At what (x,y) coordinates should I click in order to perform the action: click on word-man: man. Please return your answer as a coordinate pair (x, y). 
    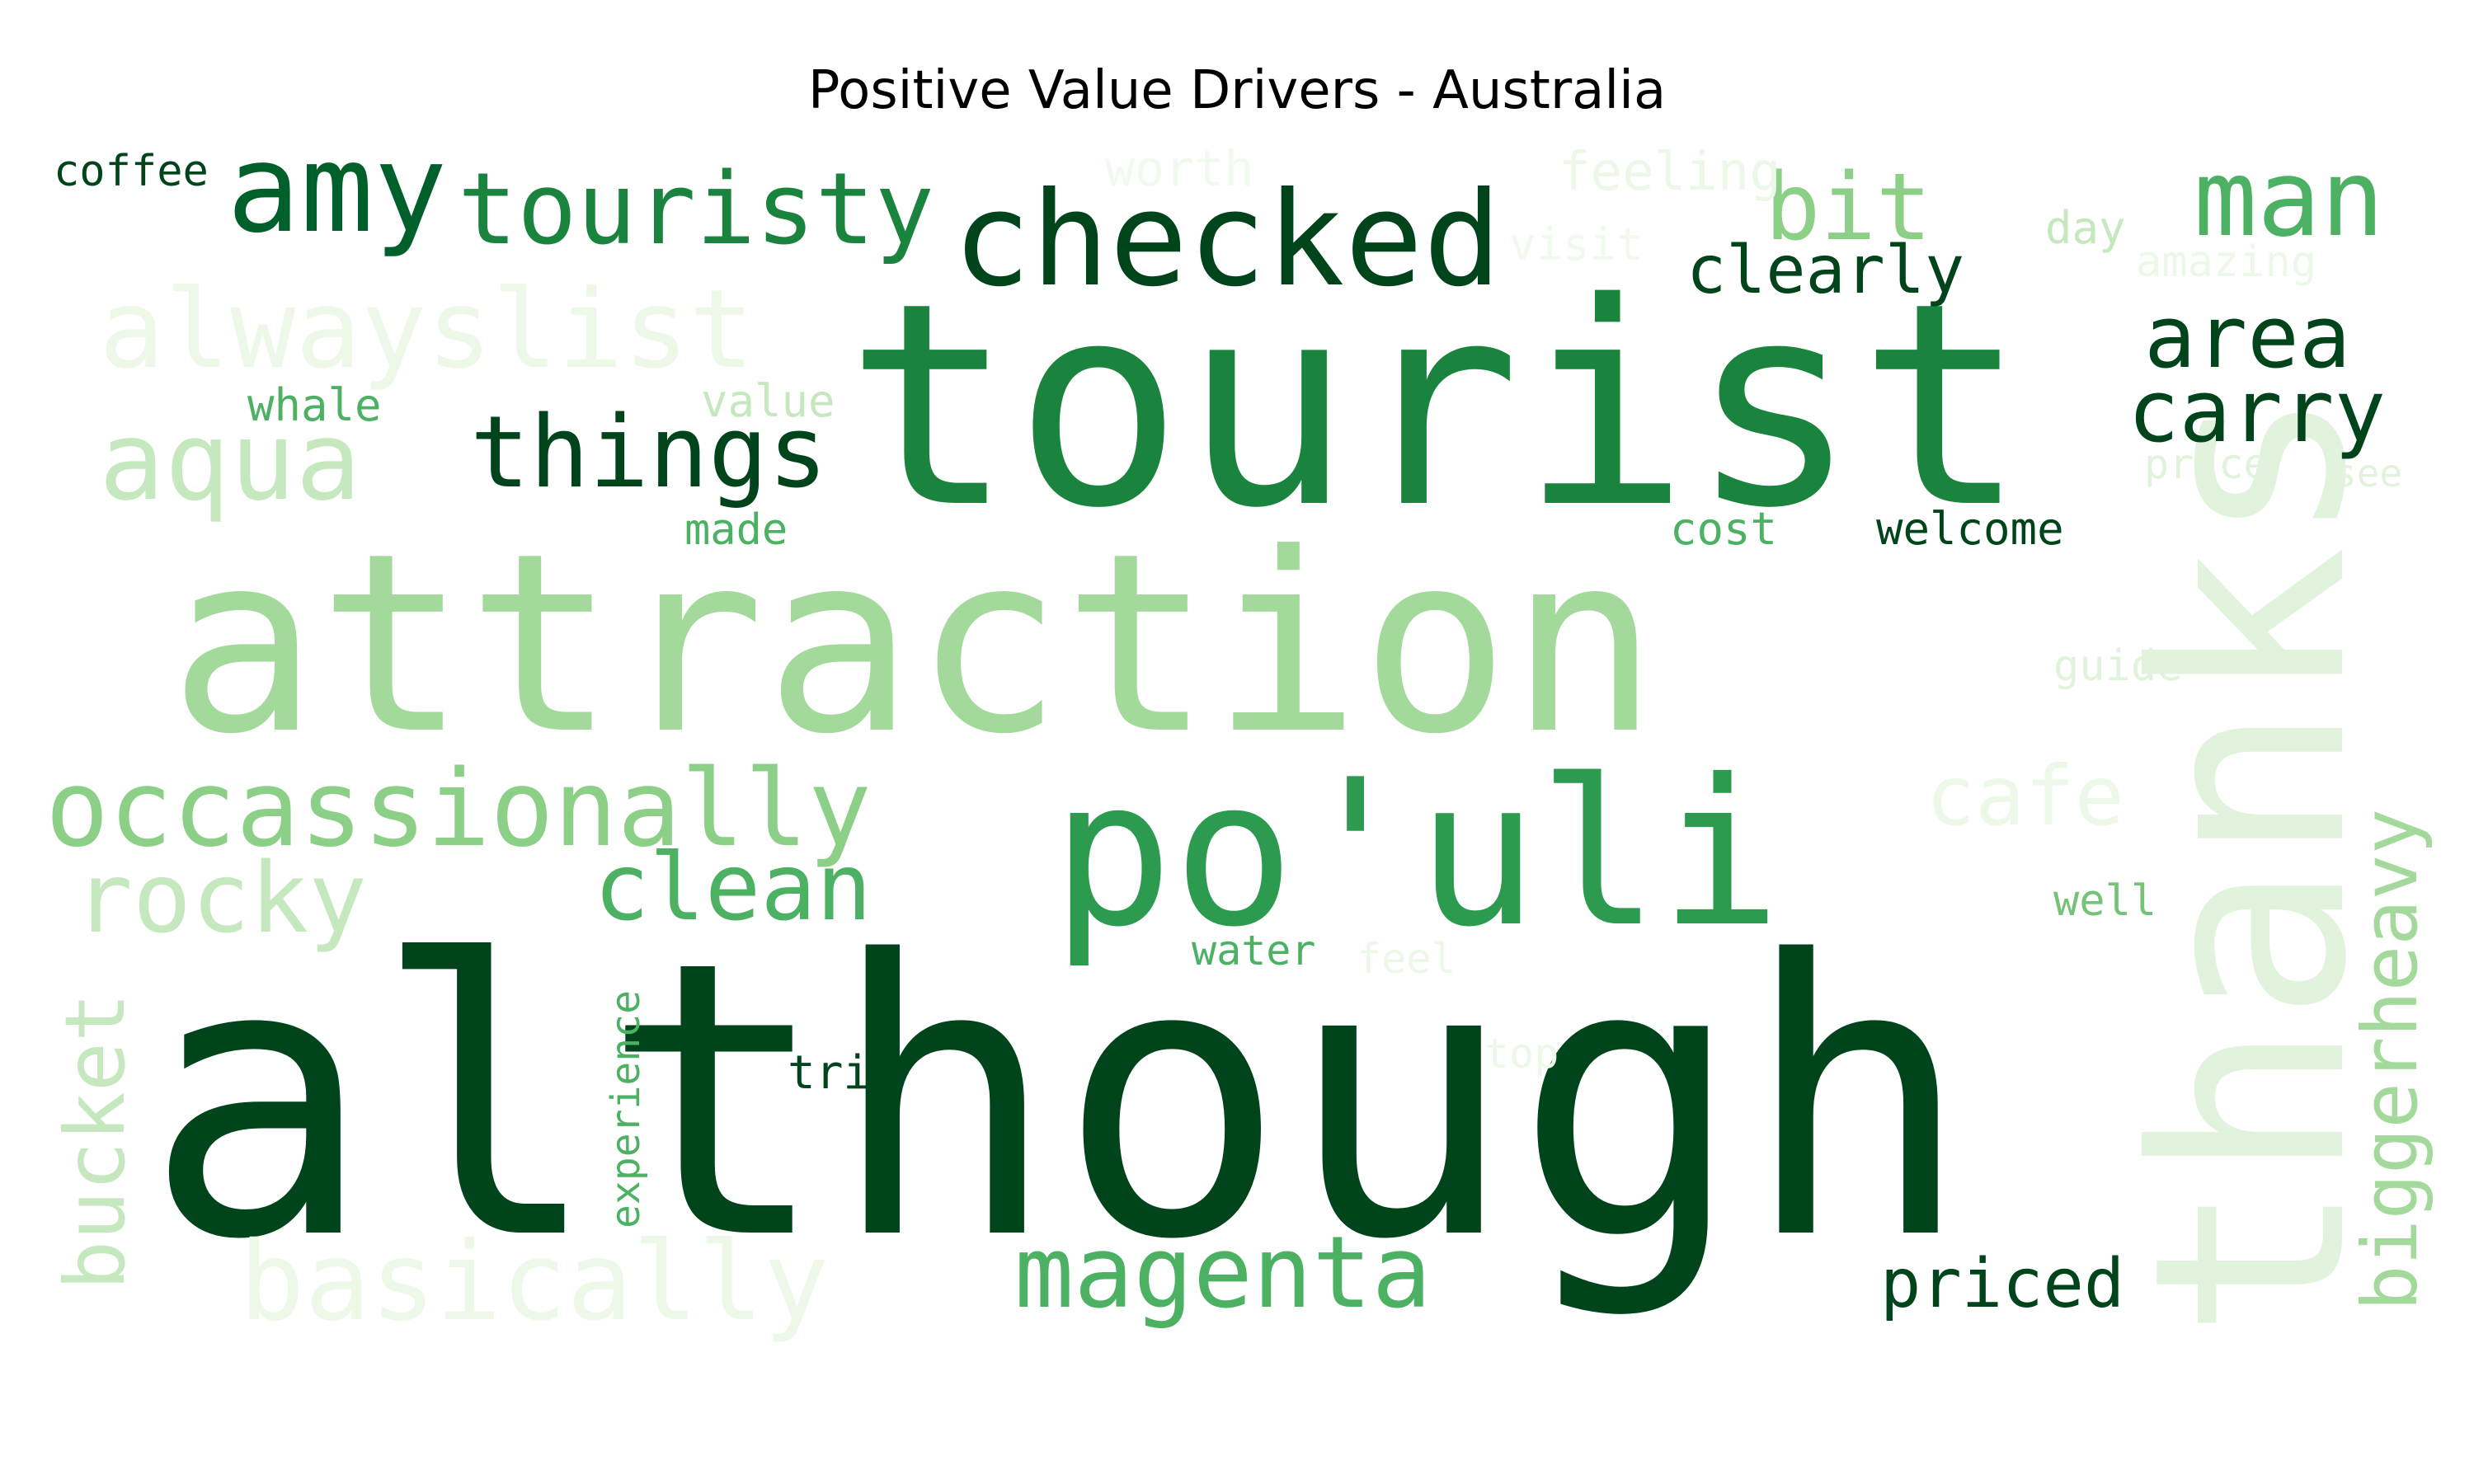
    Looking at the image, I should click on (2289, 199).